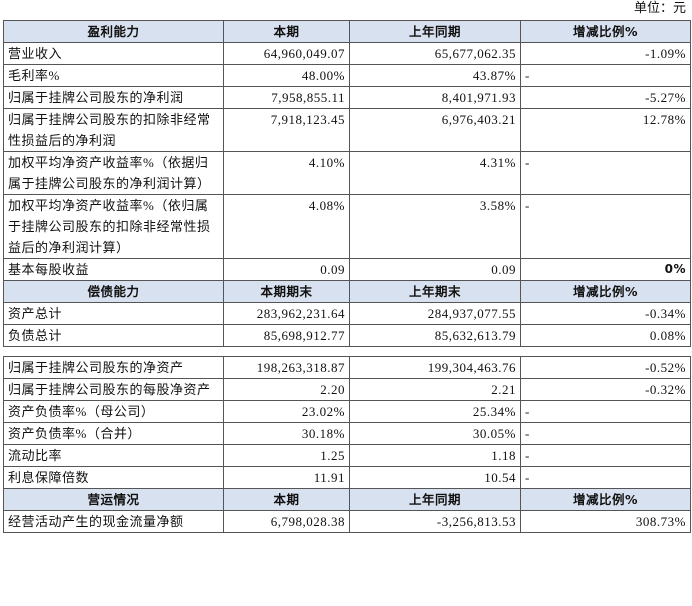  I want to click on unit-label: 单位：元, so click(659, 7).